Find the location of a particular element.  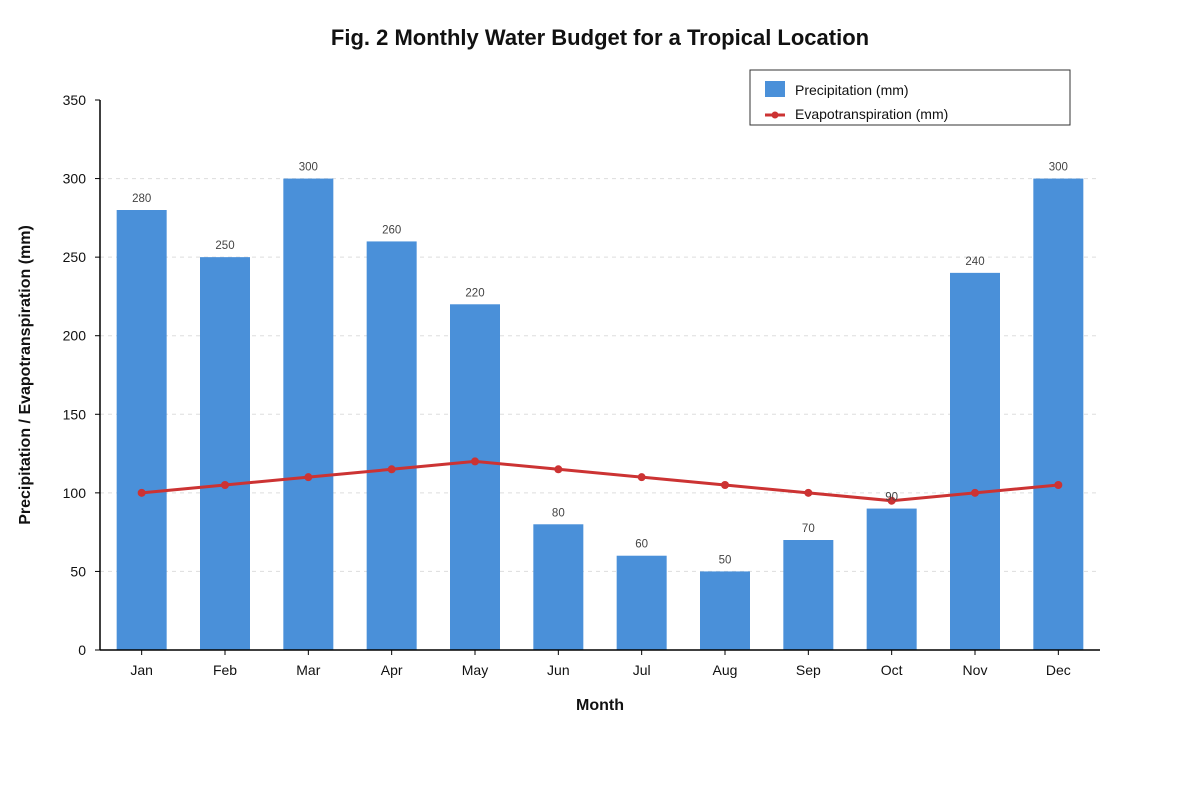

bar-value-label-nov: 240 is located at coordinates (974, 262).